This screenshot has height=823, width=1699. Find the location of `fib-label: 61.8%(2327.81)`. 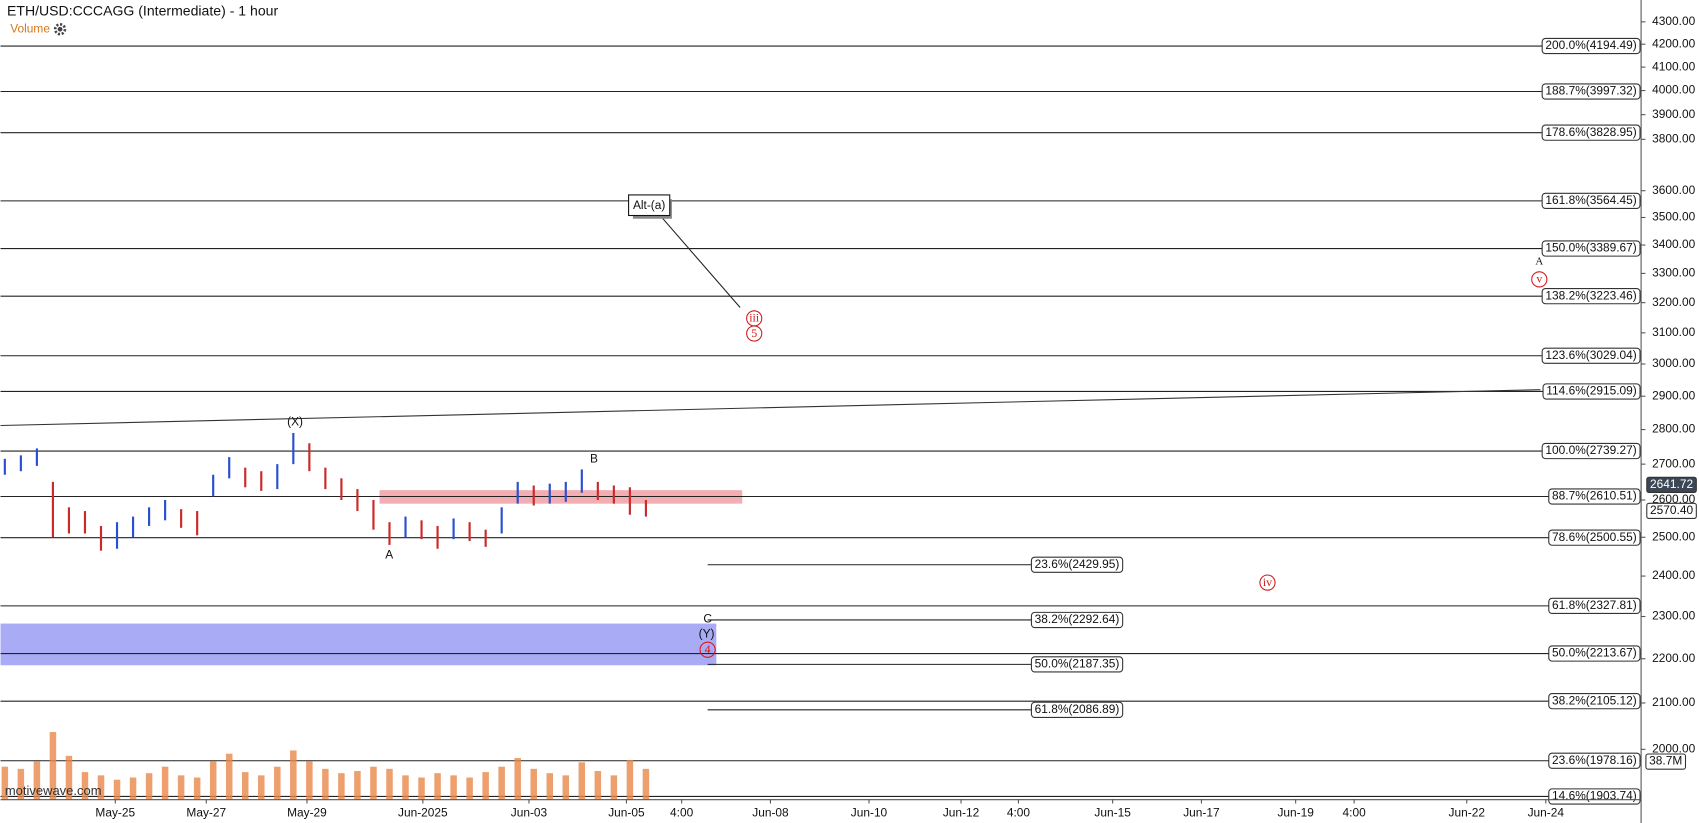

fib-label: 61.8%(2327.81) is located at coordinates (1594, 605).